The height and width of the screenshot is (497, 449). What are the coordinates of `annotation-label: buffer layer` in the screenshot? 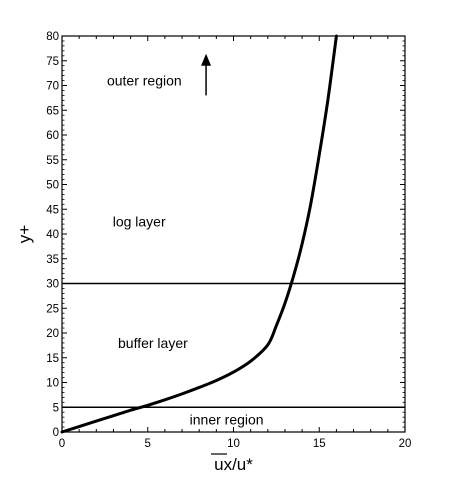 It's located at (153, 343).